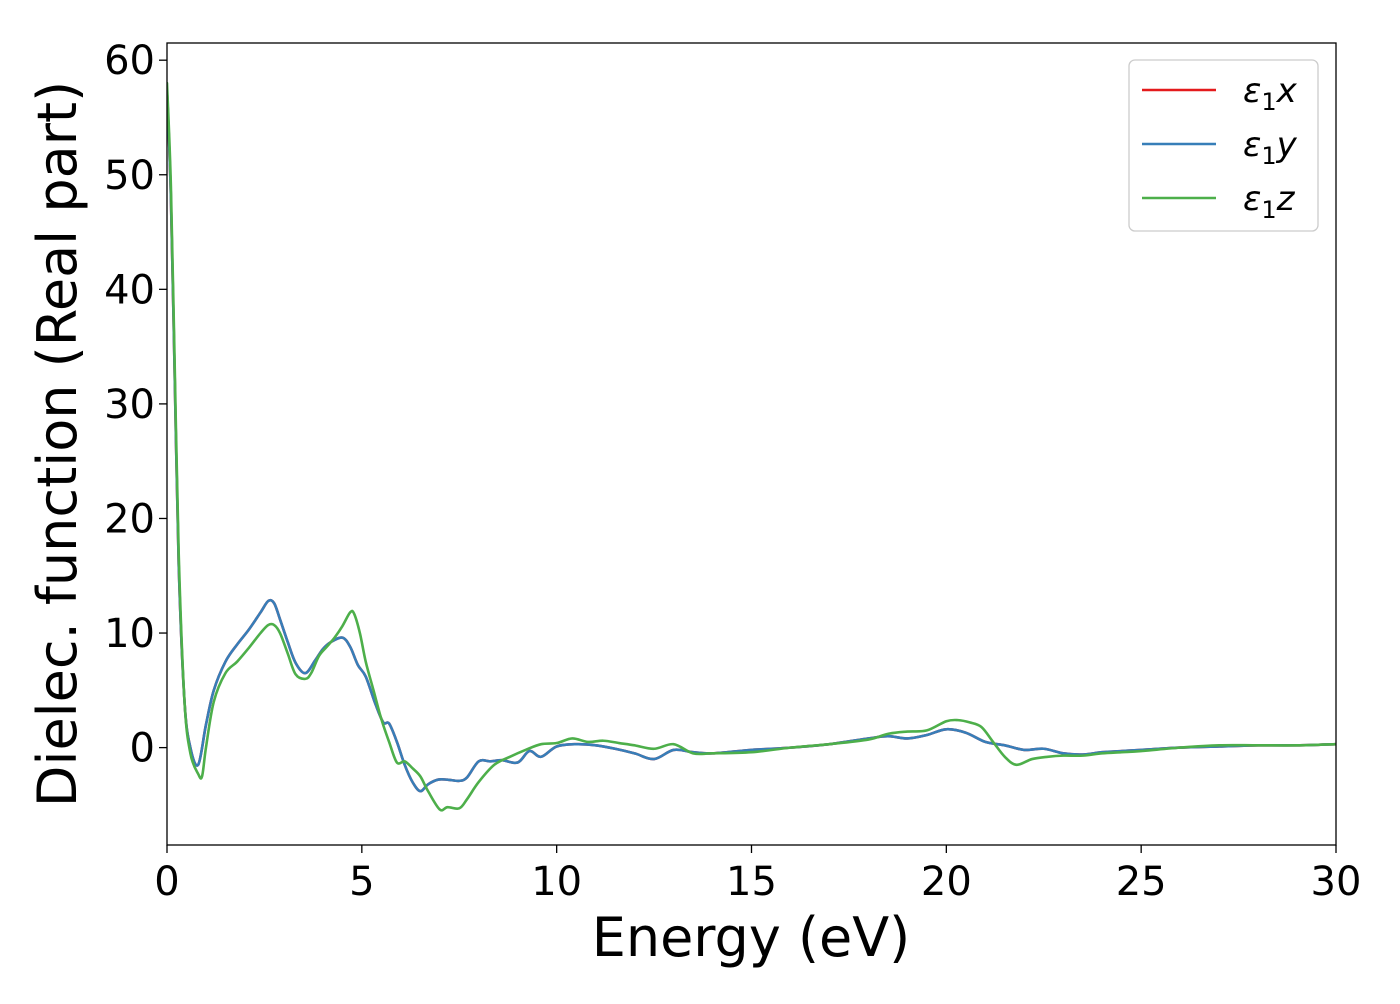 The height and width of the screenshot is (1004, 1400). Describe the element at coordinates (556, 882) in the screenshot. I see `x-tick-label: 10` at that location.